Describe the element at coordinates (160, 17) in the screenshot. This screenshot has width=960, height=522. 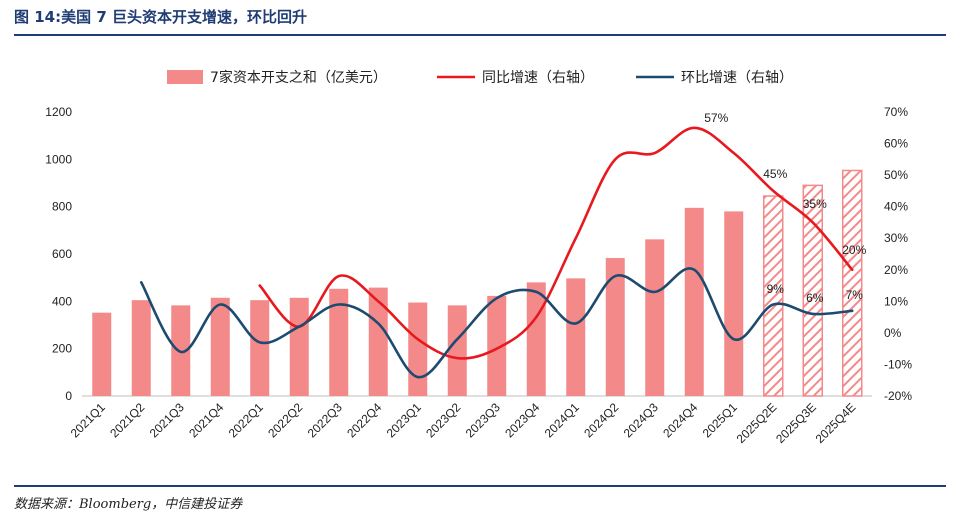
I see `chart-title: 图 14:美国 7 巨头资本开支增速，环比回升` at that location.